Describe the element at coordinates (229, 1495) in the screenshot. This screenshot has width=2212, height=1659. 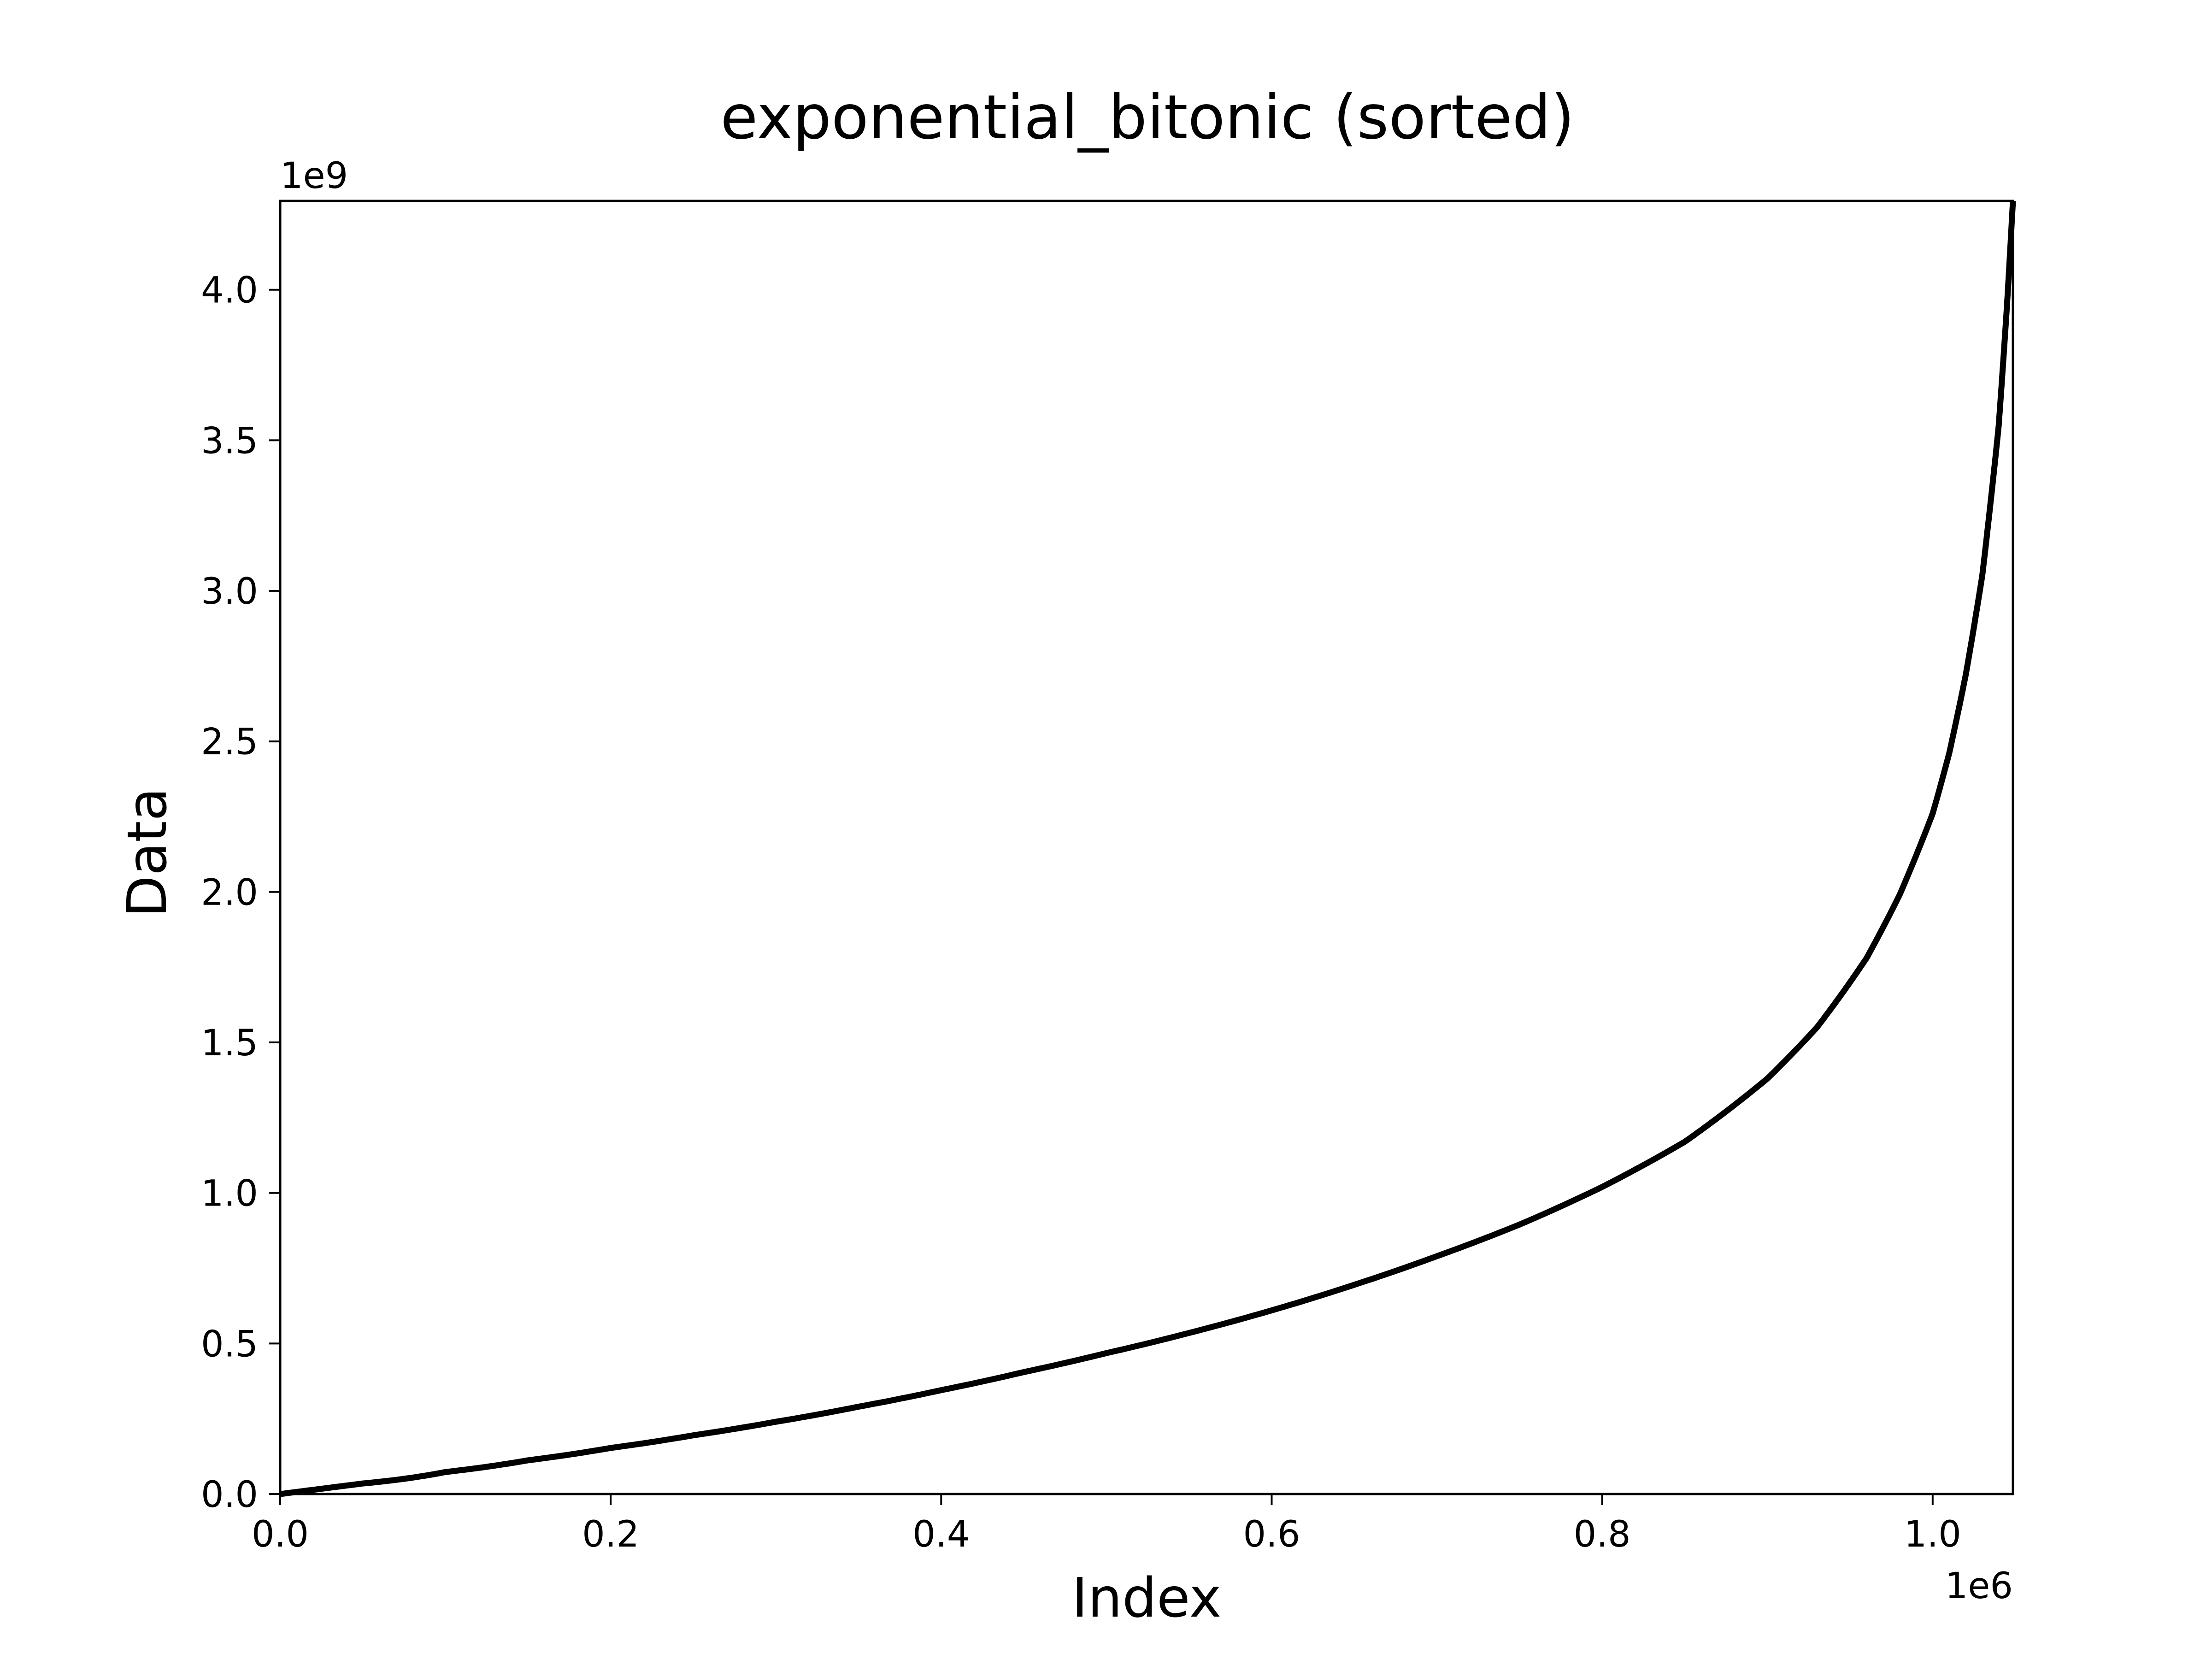
I see `y-tick-label: 0.0` at that location.